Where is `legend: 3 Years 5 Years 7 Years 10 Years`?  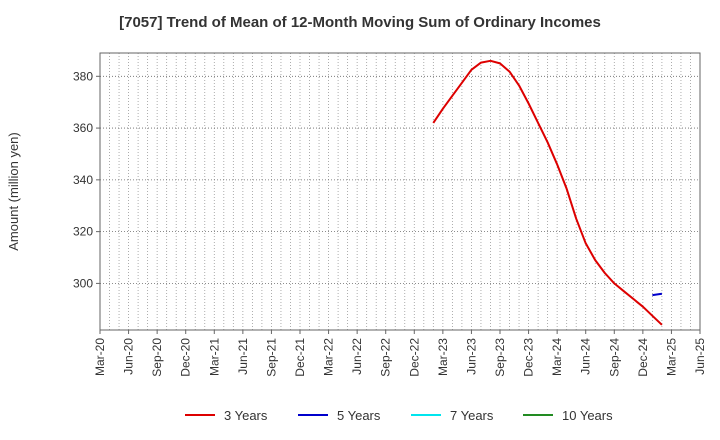 legend: 3 Years 5 Years 7 Years 10 Years is located at coordinates (399, 415).